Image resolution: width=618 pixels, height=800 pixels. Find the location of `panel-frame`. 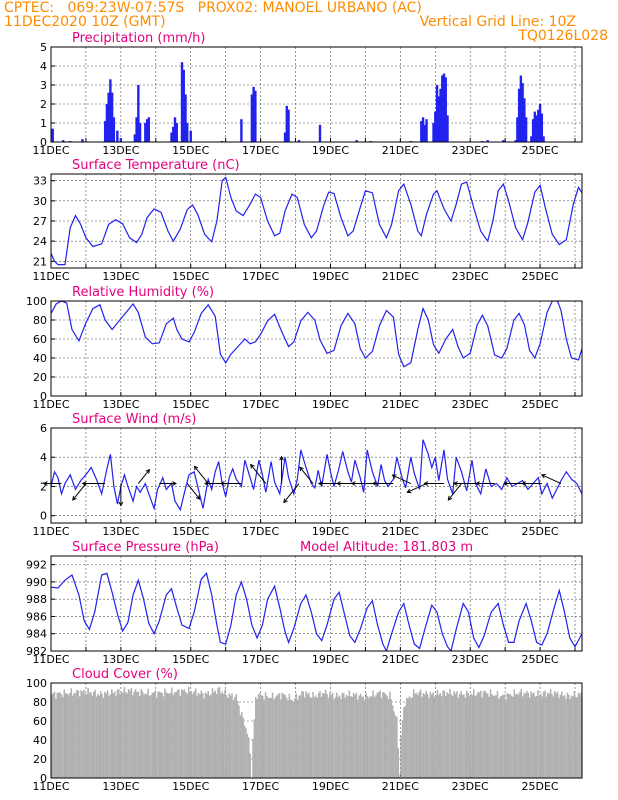

panel-frame is located at coordinates (316, 221).